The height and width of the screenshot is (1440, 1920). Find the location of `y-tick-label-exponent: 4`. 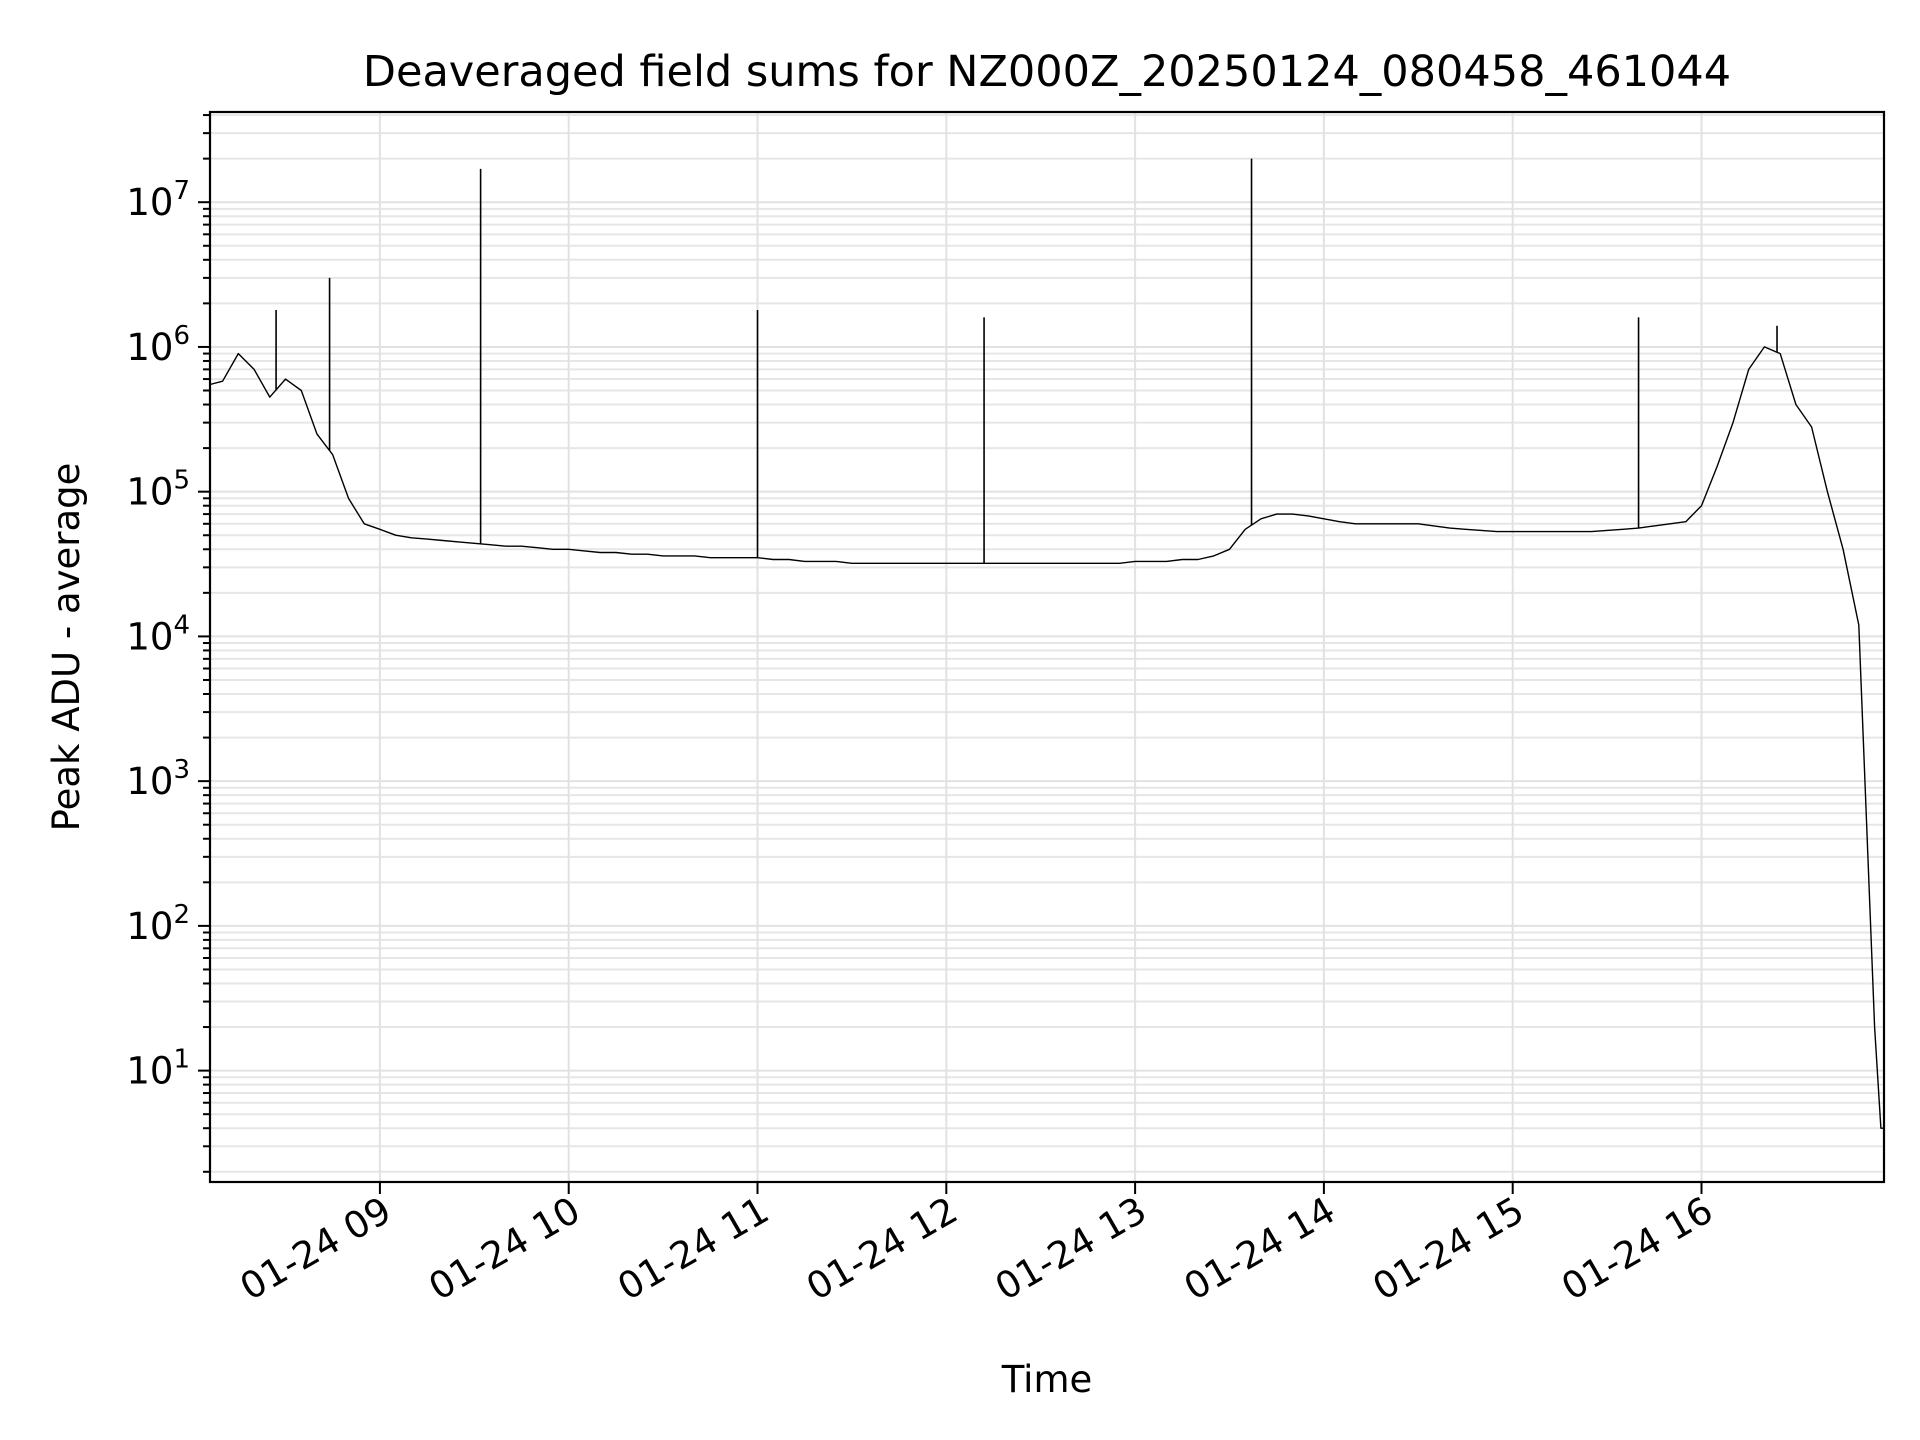

y-tick-label-exponent: 4 is located at coordinates (181, 625).